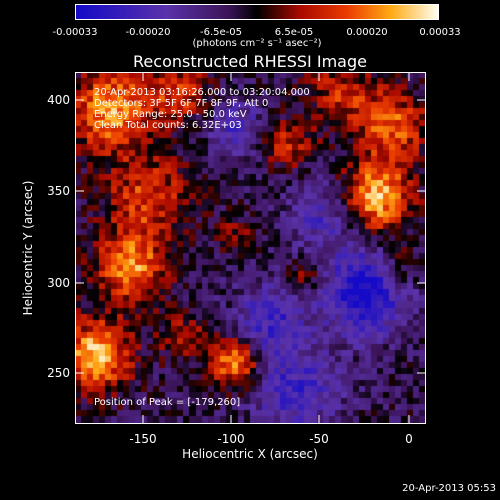  I want to click on colorbar-tick-label: 0.00033, so click(440, 32).